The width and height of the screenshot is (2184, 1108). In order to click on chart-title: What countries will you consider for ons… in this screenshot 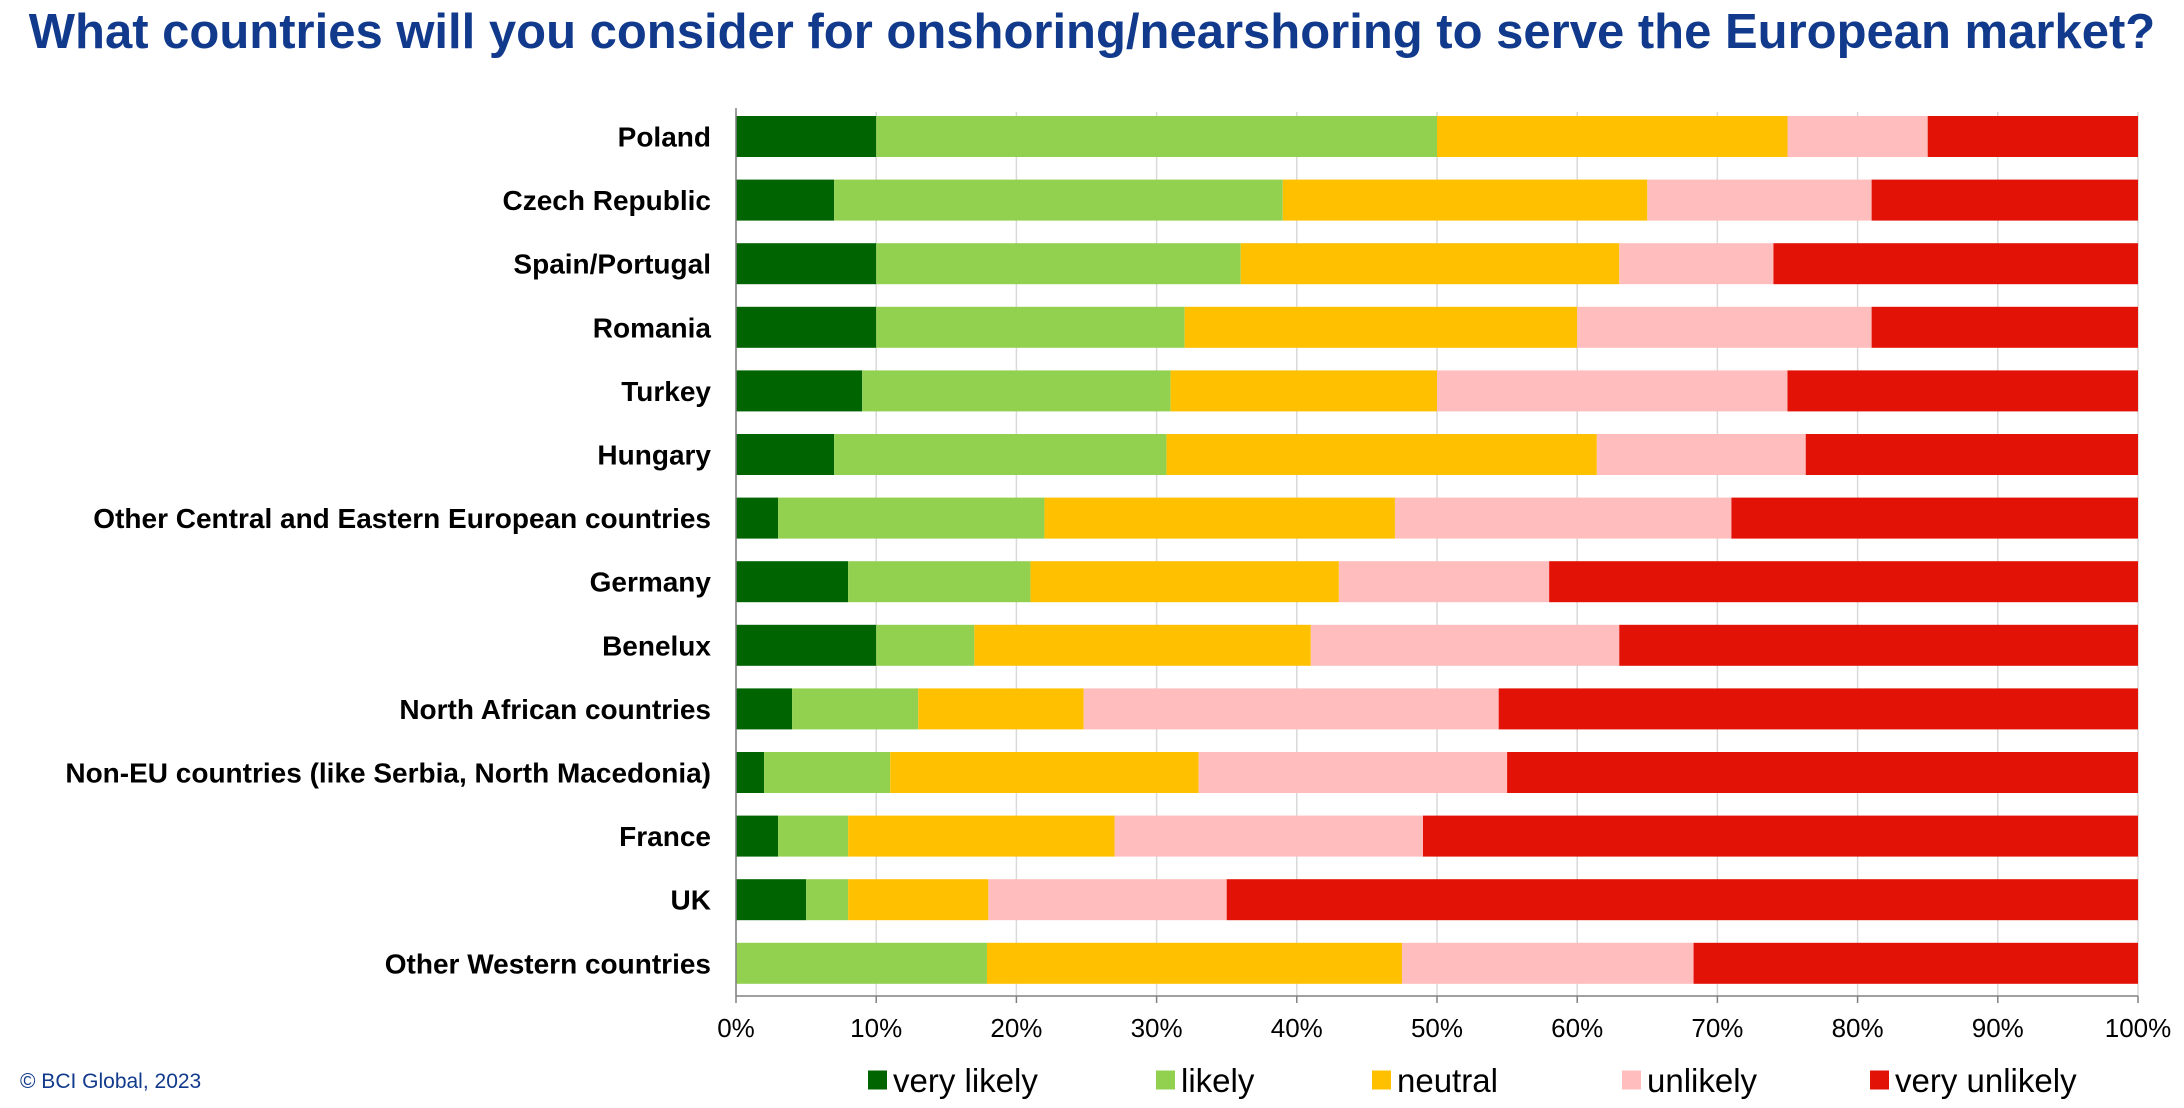, I will do `click(1092, 32)`.